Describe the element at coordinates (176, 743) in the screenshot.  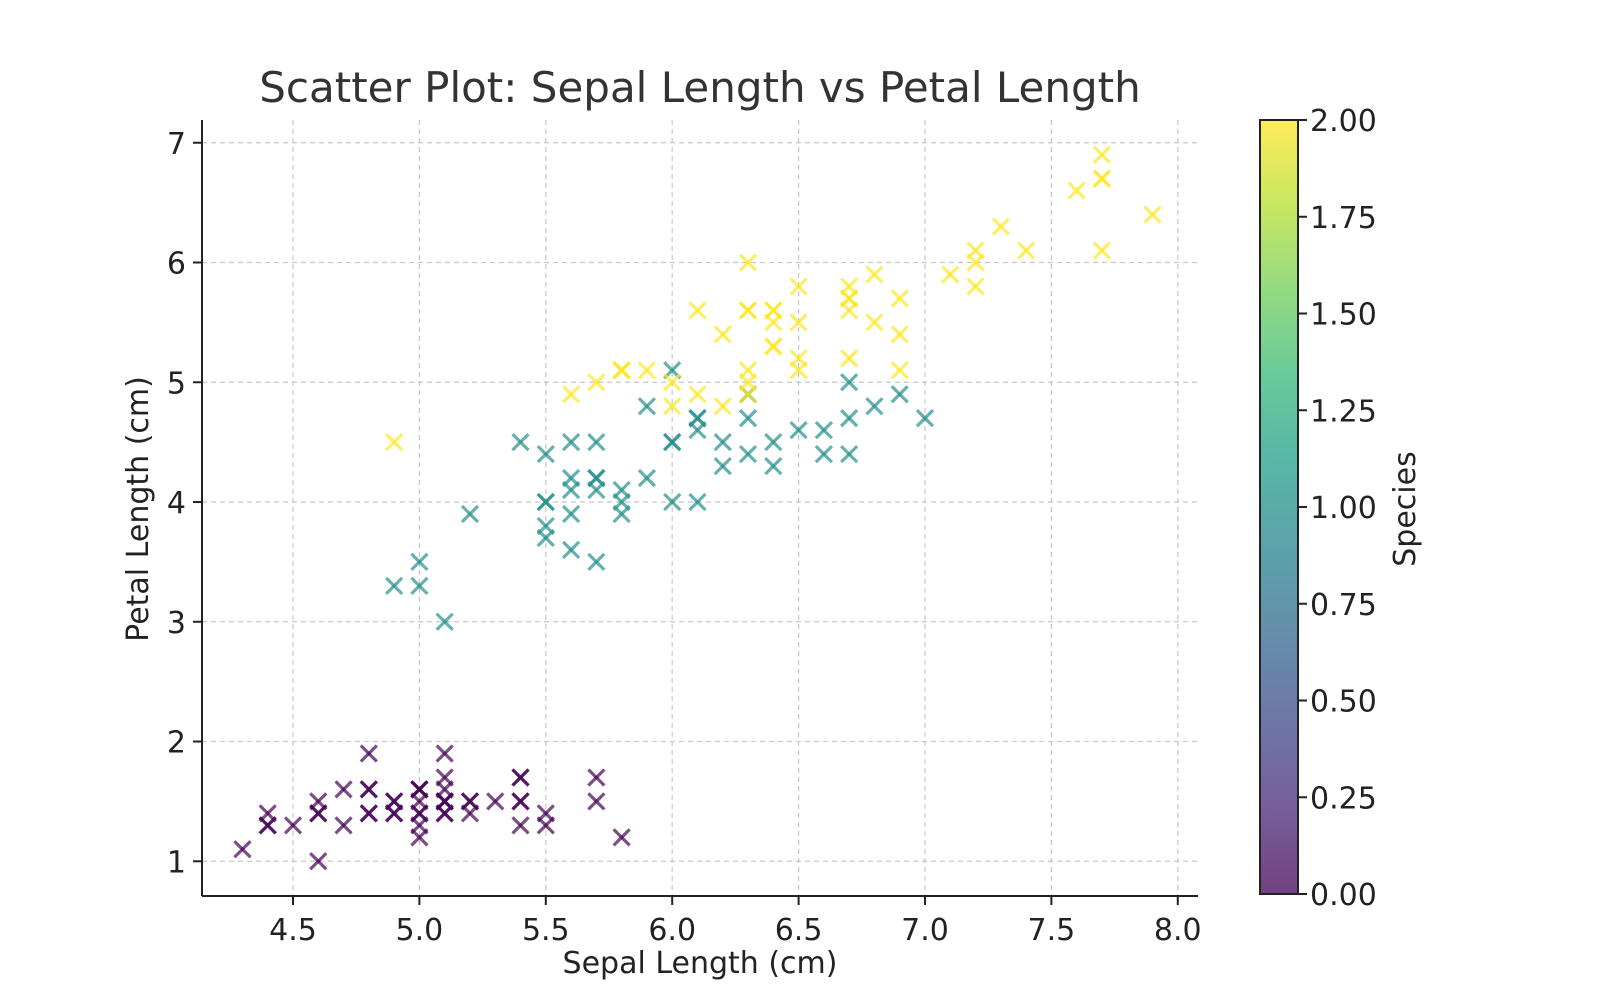
I see `y-tick-label: 2` at that location.